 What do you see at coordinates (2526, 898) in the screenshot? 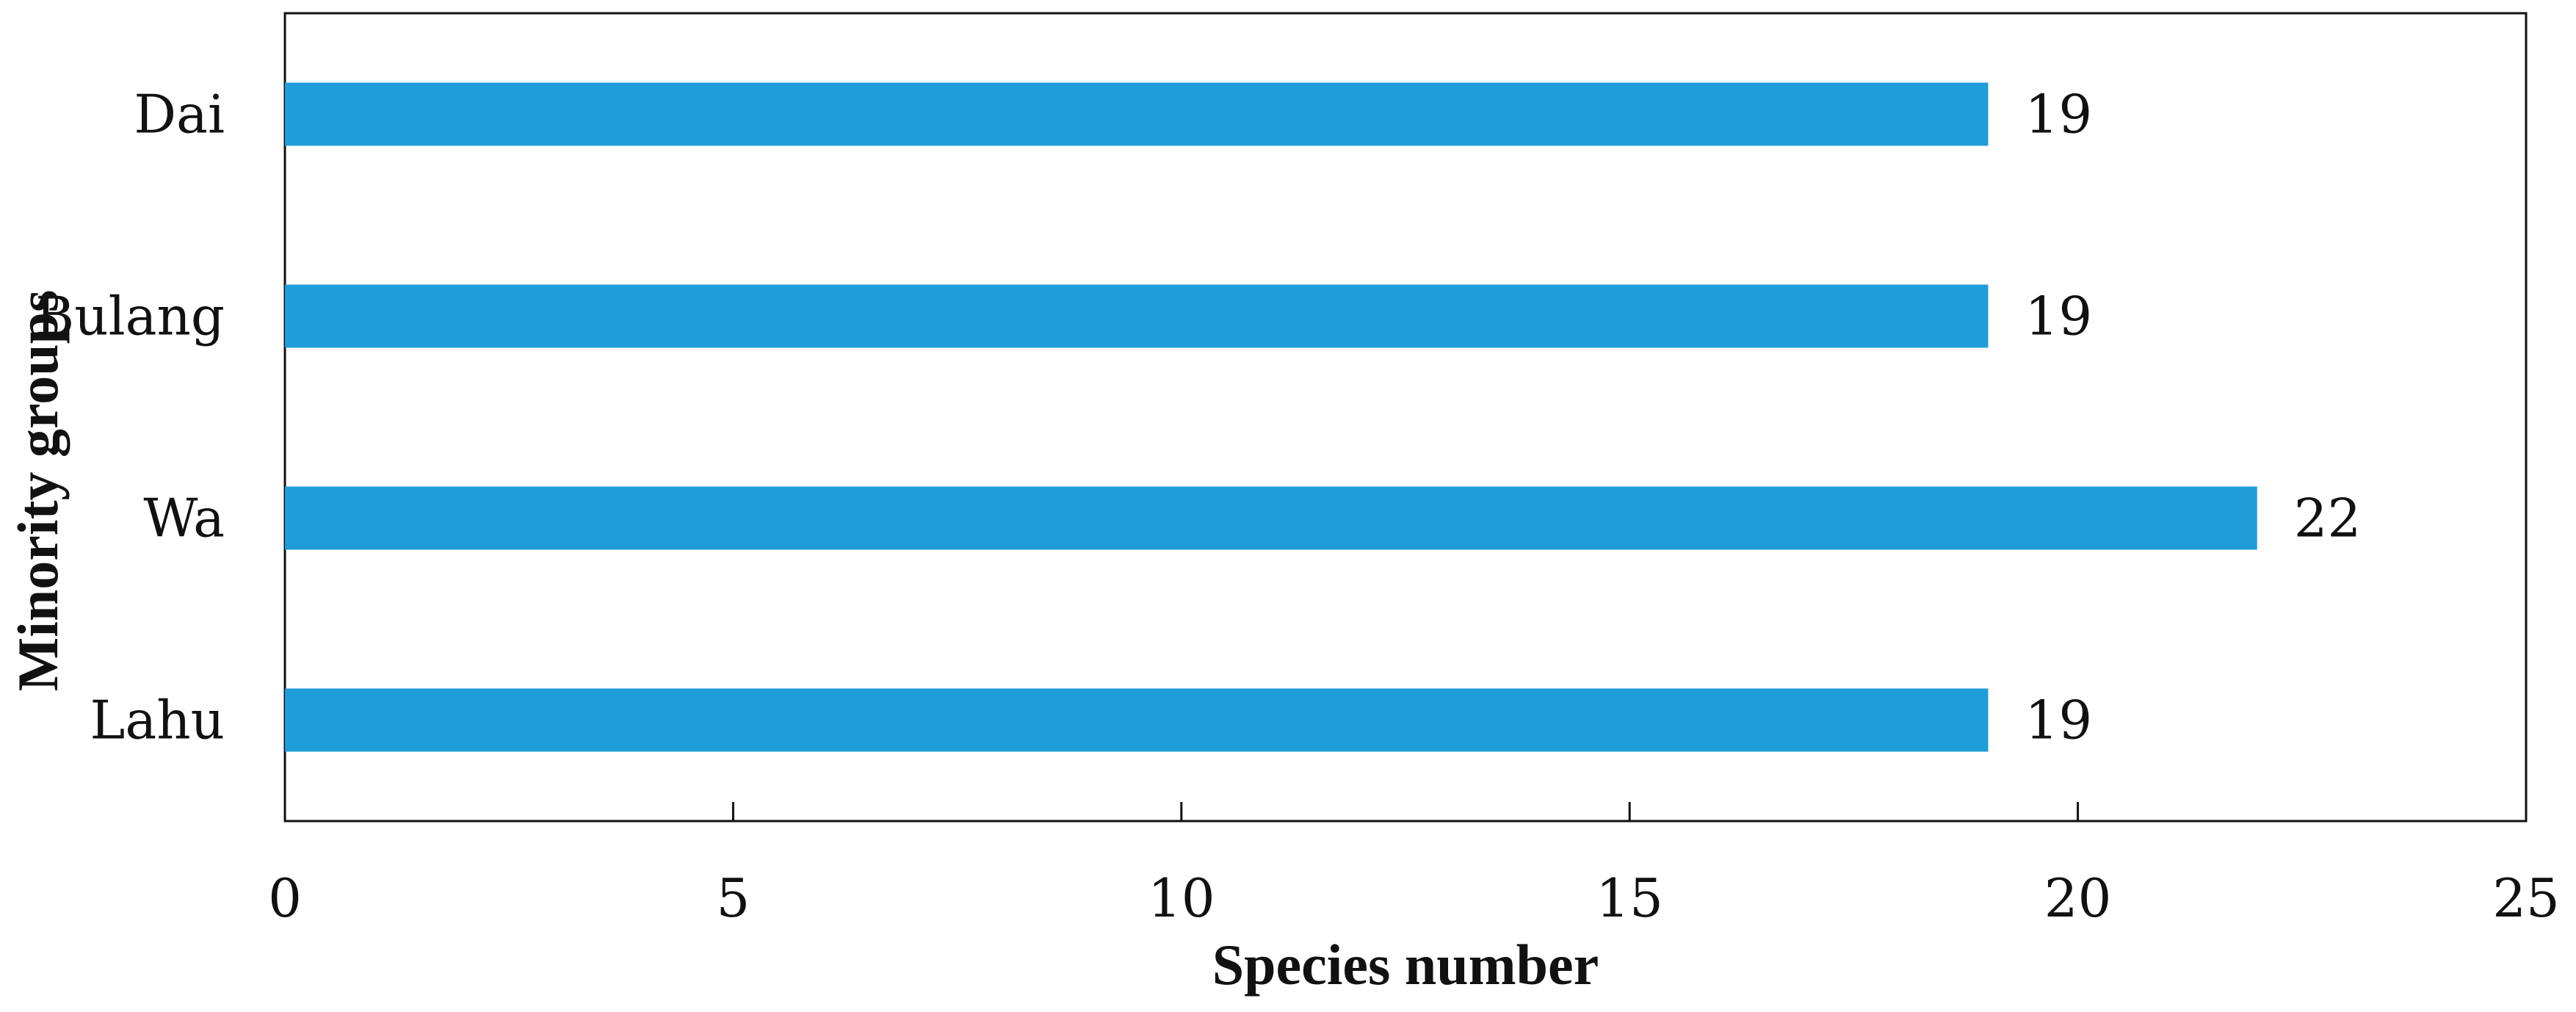
I see `x-tick-label: 25` at bounding box center [2526, 898].